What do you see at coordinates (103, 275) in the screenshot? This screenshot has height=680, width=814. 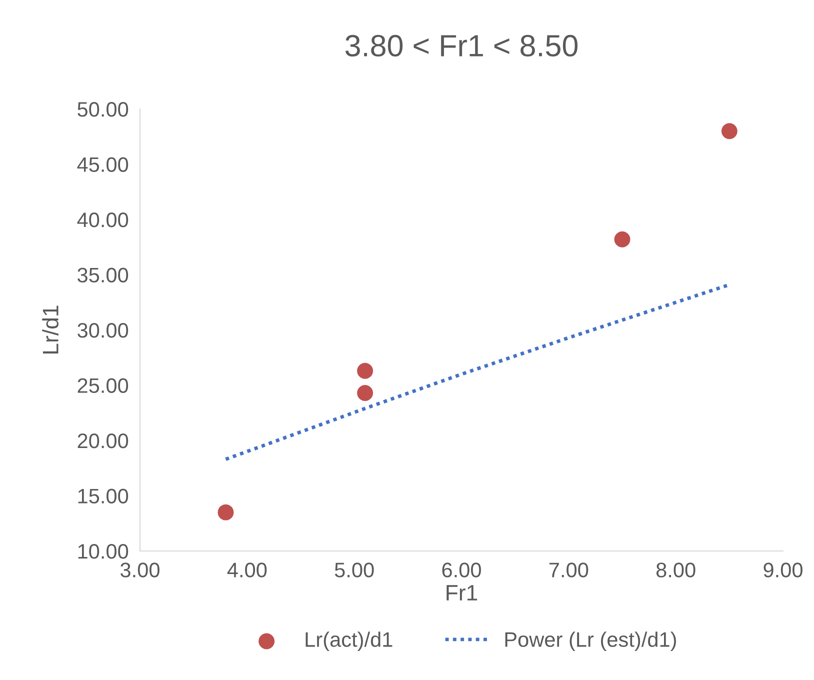 I see `y-tick-label: 35.00` at bounding box center [103, 275].